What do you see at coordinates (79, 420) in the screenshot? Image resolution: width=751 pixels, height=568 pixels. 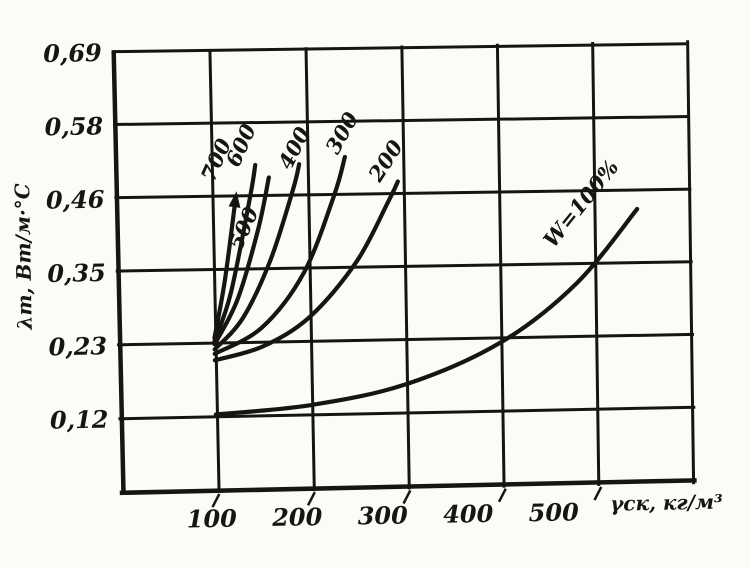 I see `y-tick-label: 0,12` at bounding box center [79, 420].